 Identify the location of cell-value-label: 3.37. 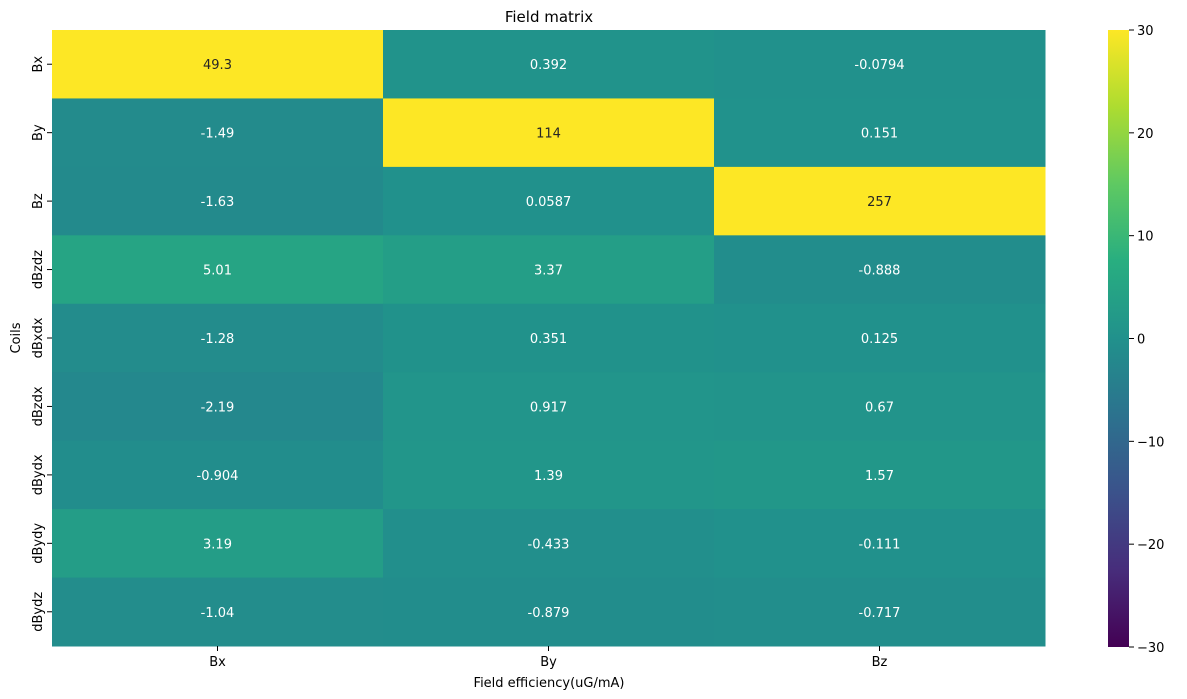
(548, 271).